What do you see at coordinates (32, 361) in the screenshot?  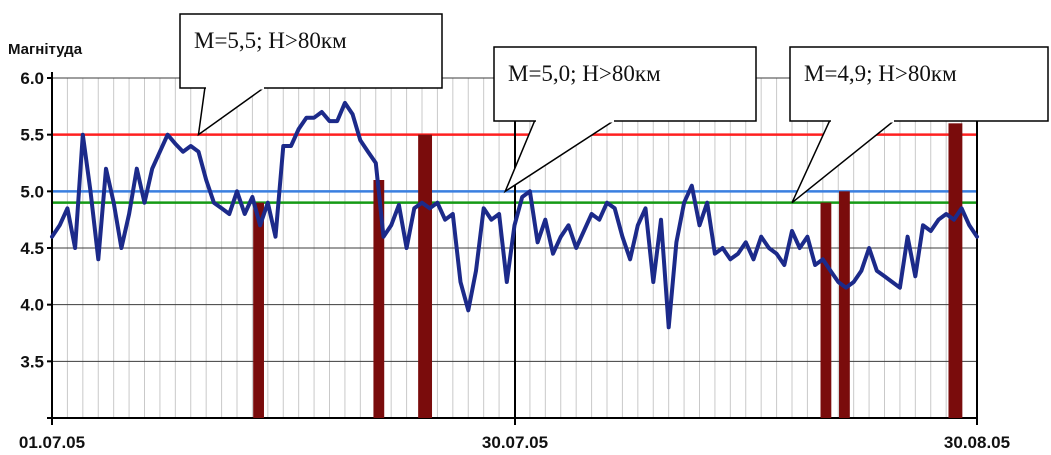 I see `y-tick-label: 3.5` at bounding box center [32, 361].